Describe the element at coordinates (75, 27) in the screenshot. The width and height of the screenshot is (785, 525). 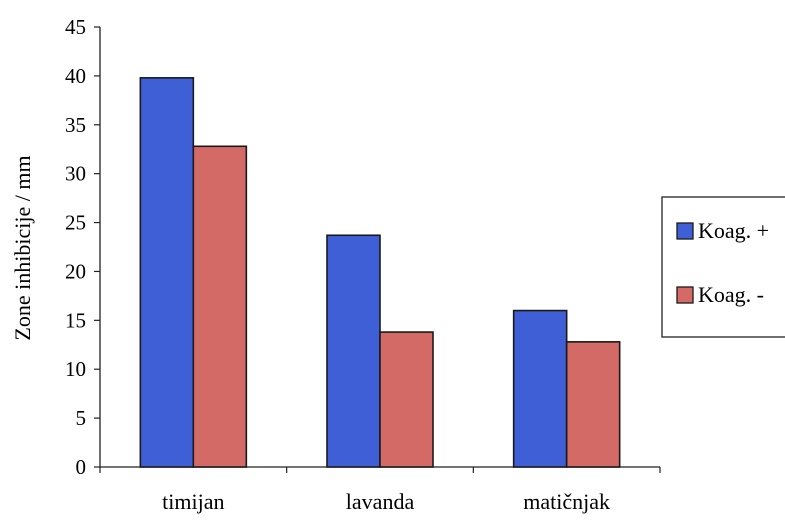
I see `y-tick-label: 45` at that location.